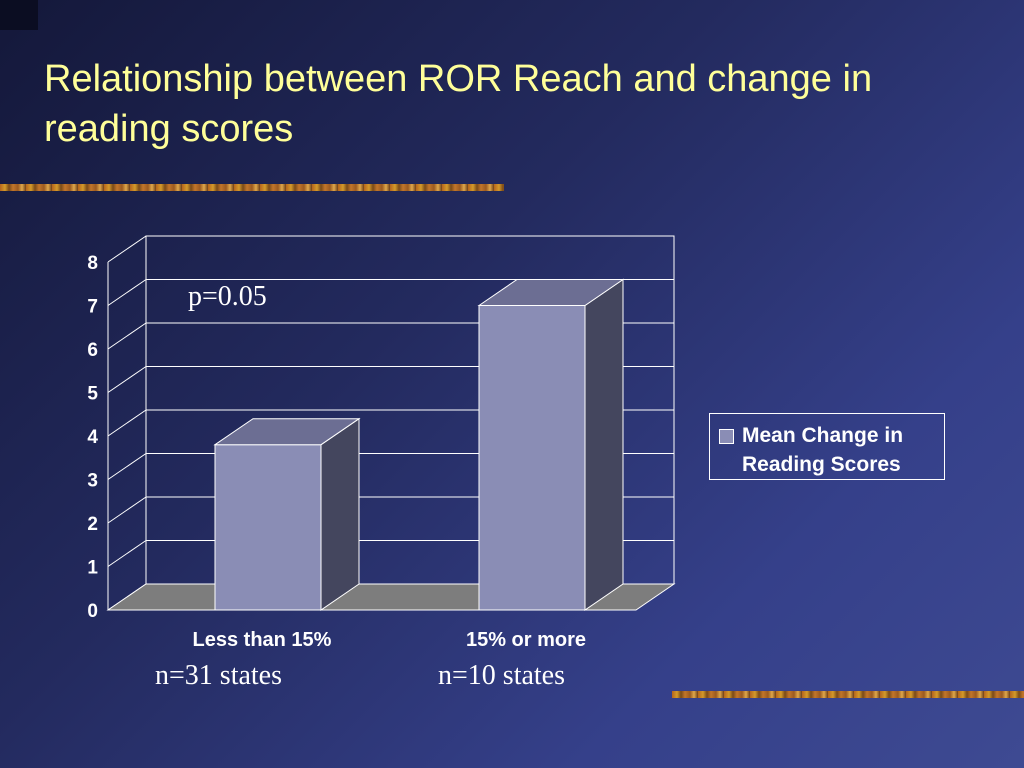 The width and height of the screenshot is (1024, 768). Describe the element at coordinates (92, 568) in the screenshot. I see `y-tick-label-1: 1` at that location.